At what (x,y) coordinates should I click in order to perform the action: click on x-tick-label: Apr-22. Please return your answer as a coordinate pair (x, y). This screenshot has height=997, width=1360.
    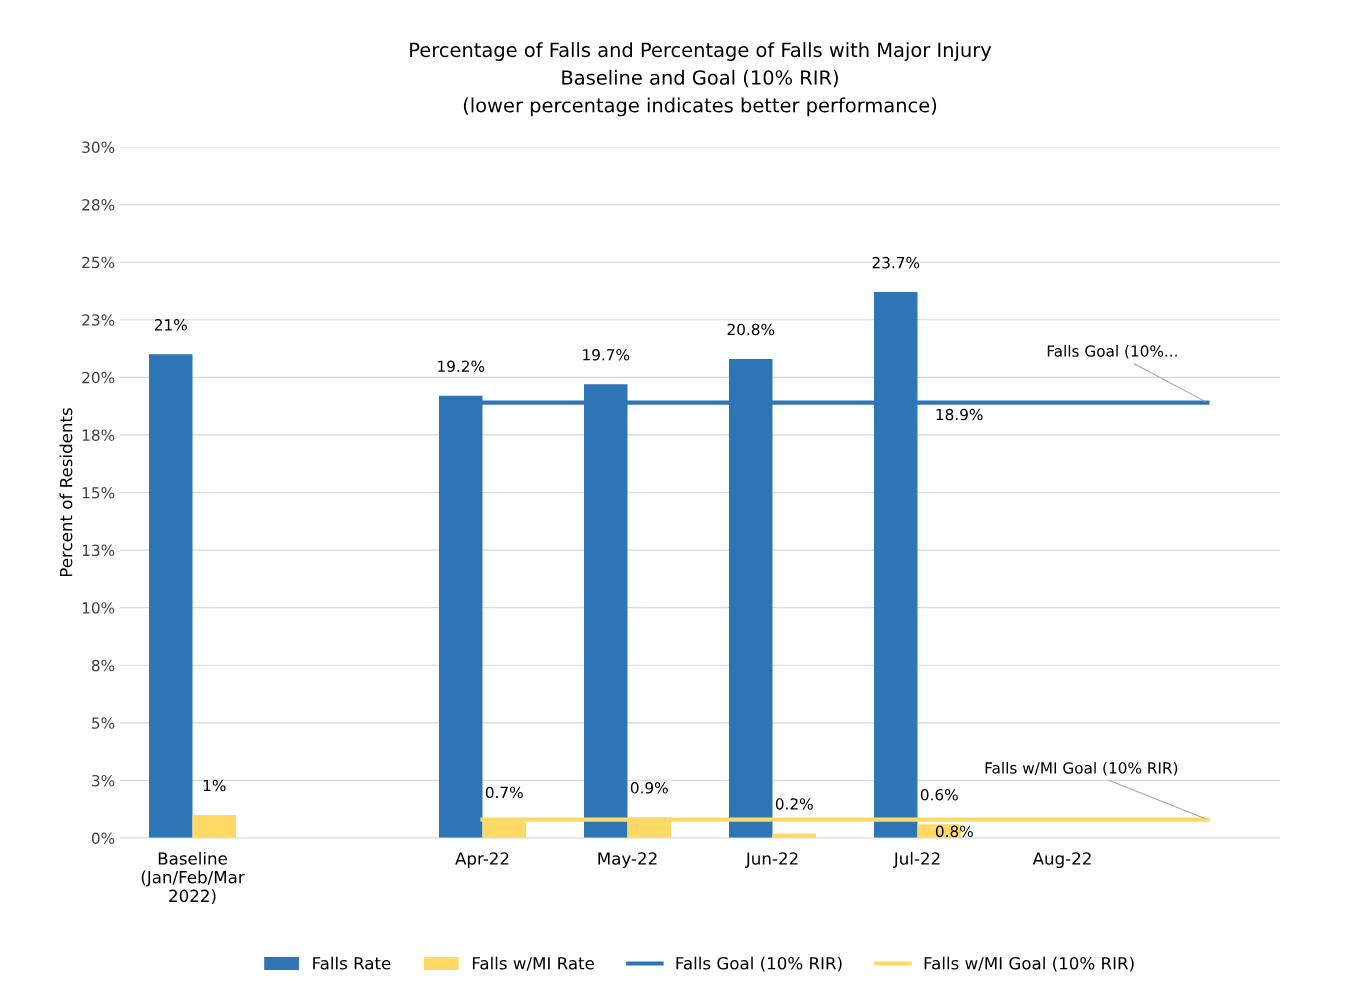
    Looking at the image, I should click on (482, 860).